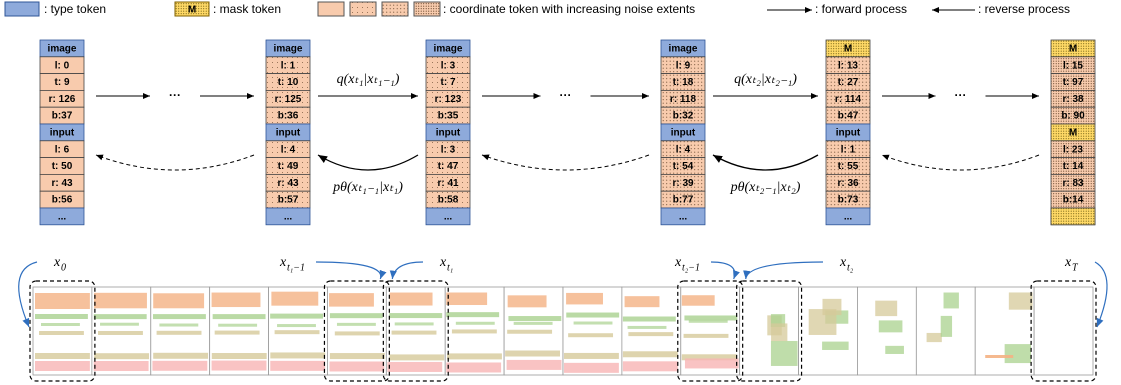  What do you see at coordinates (1075, 267) in the screenshot?
I see `state-subscript: T` at bounding box center [1075, 267].